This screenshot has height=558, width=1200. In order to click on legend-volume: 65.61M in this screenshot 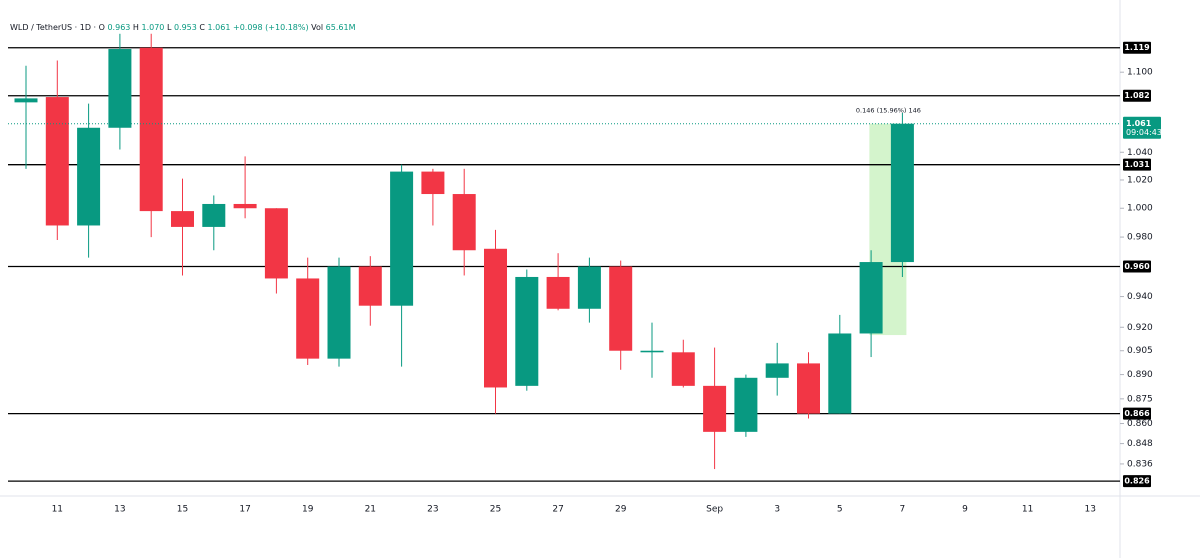, I will do `click(341, 27)`.